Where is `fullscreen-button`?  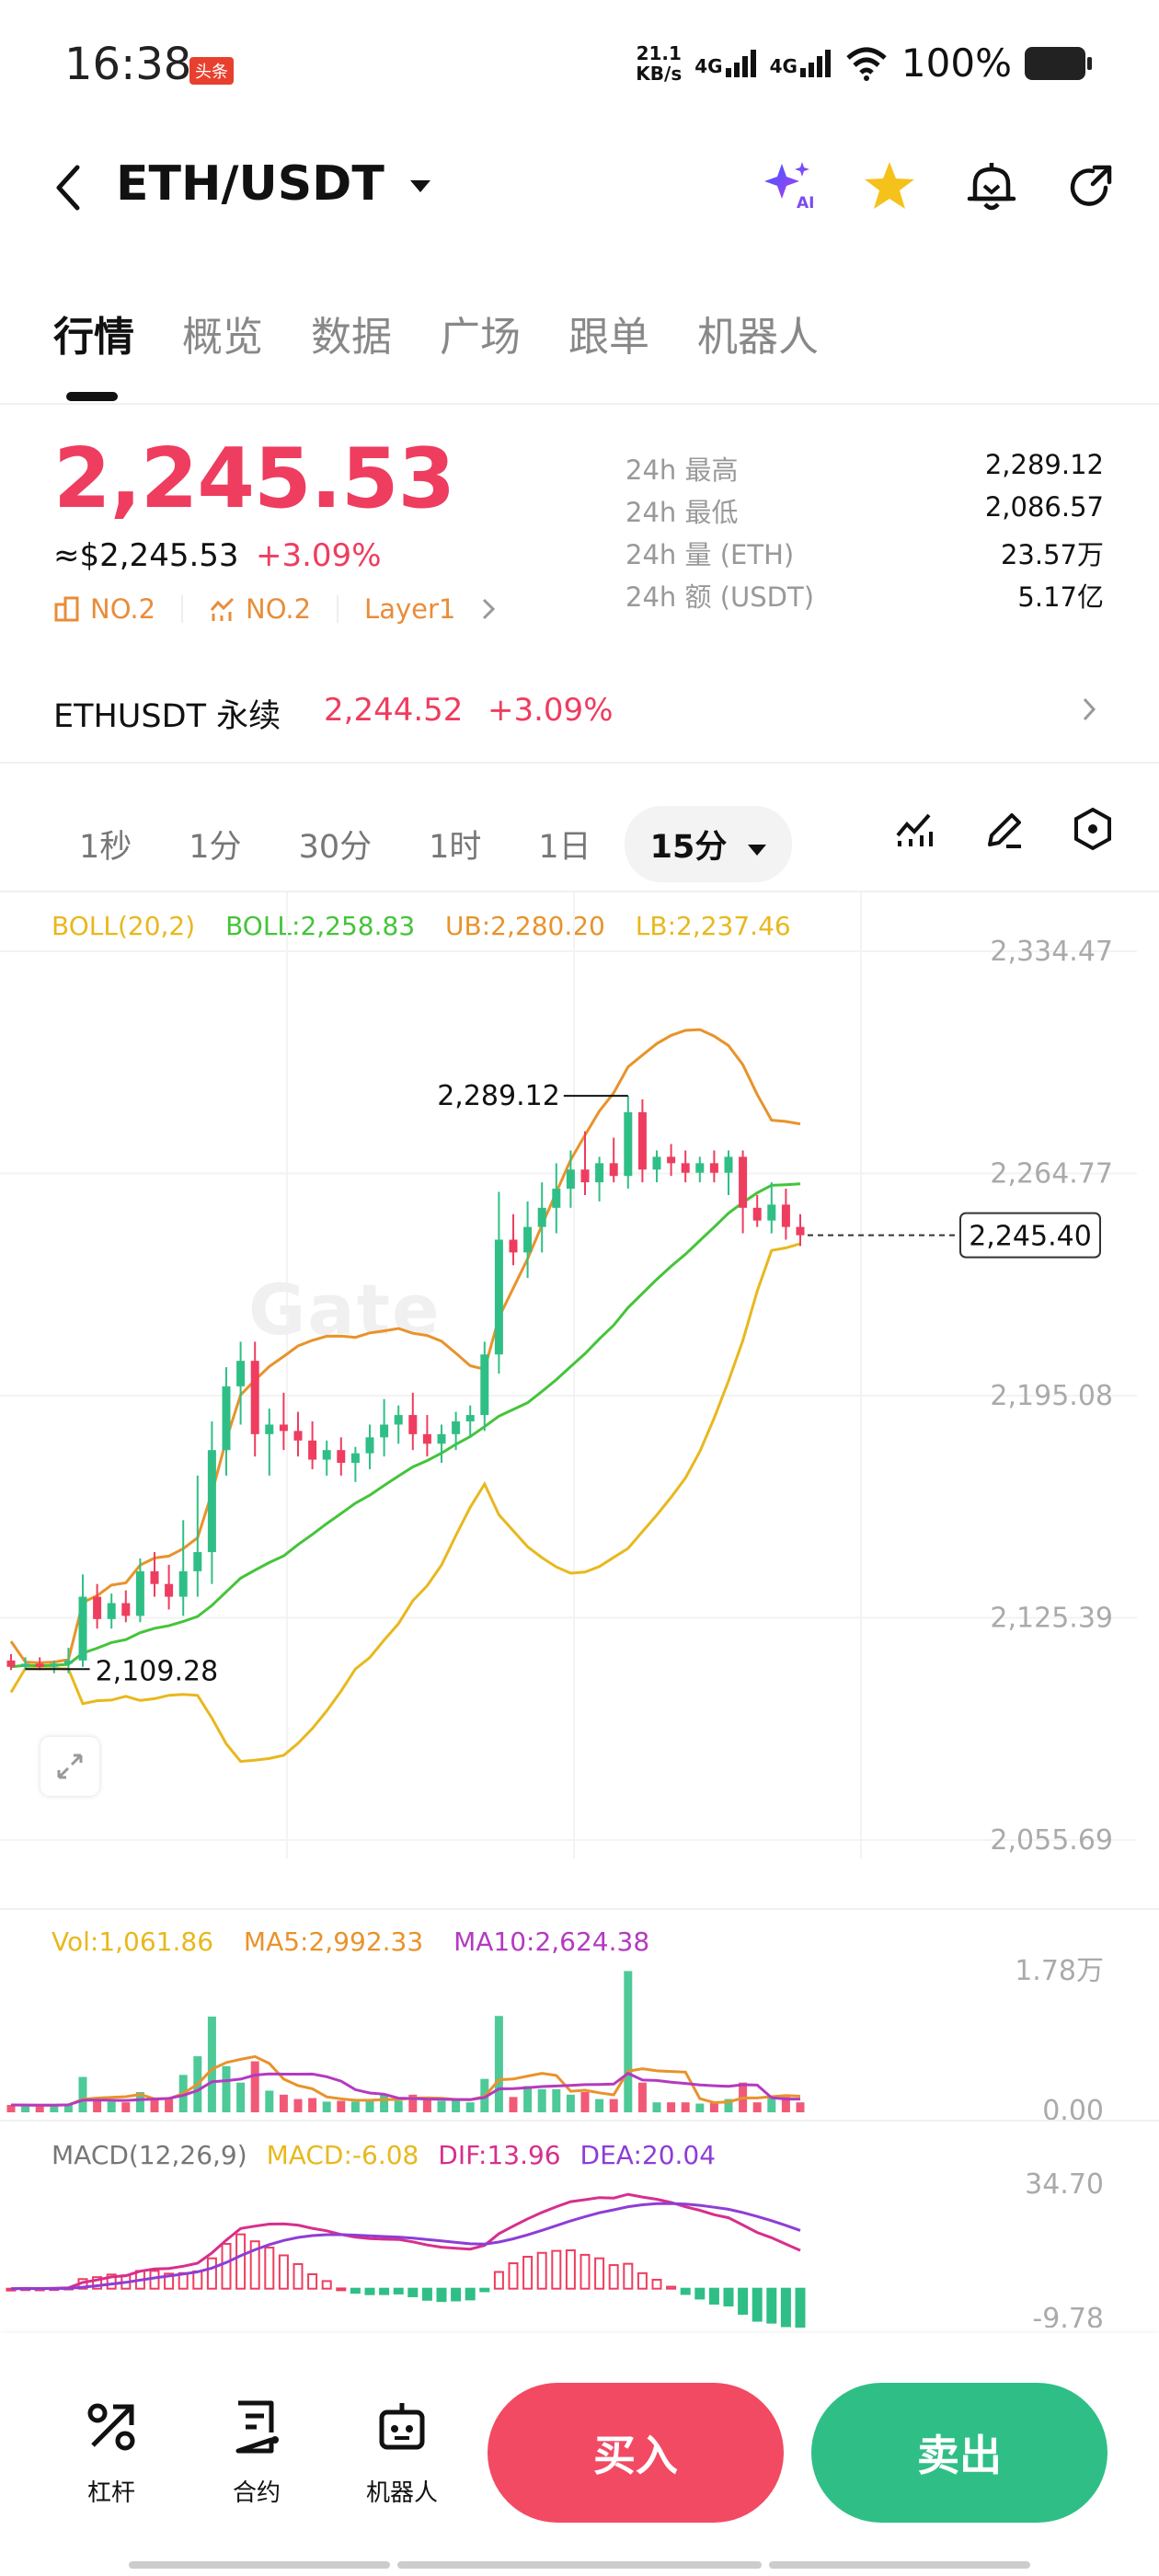
fullscreen-button is located at coordinates (69, 1766).